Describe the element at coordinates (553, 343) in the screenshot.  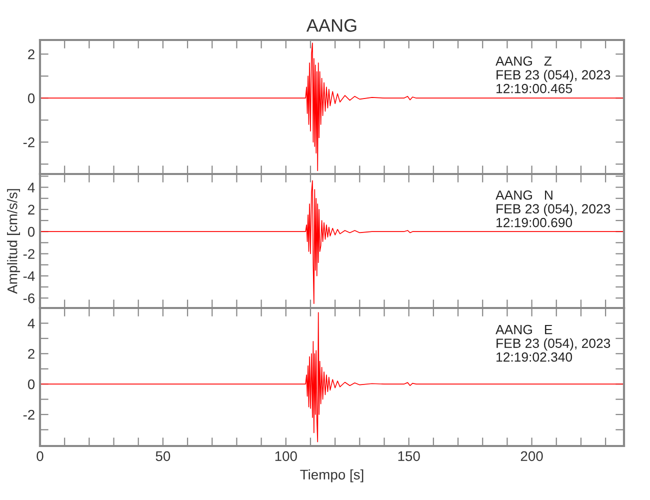
I see `annotation: AANG E FEB 23 (054), 2023 12:19:02.340` at that location.